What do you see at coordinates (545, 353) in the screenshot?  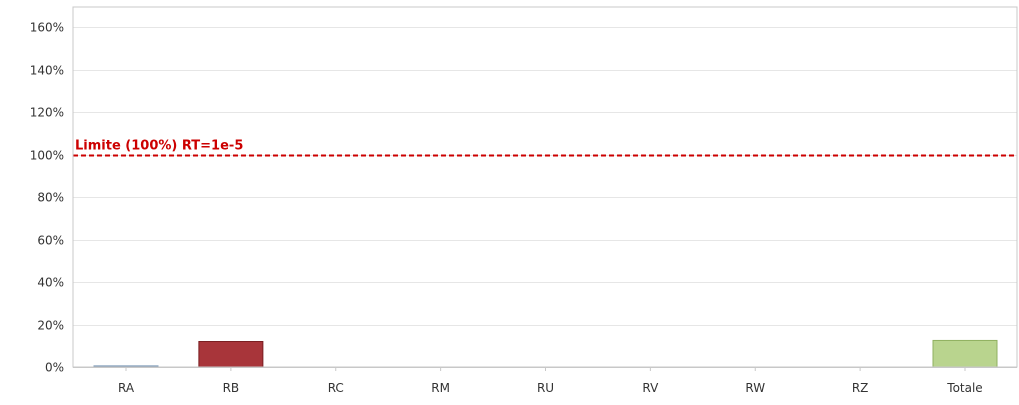 I see `bars-layer` at bounding box center [545, 353].